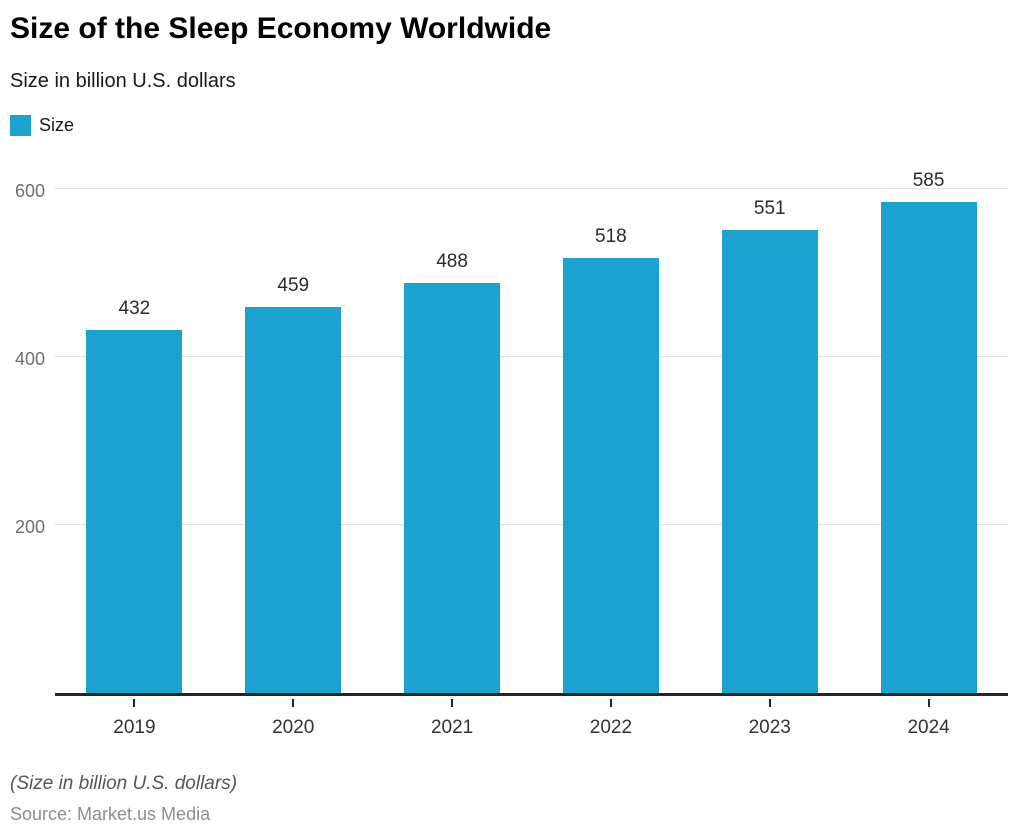  I want to click on x-tick-label-2021: 2021, so click(452, 727).